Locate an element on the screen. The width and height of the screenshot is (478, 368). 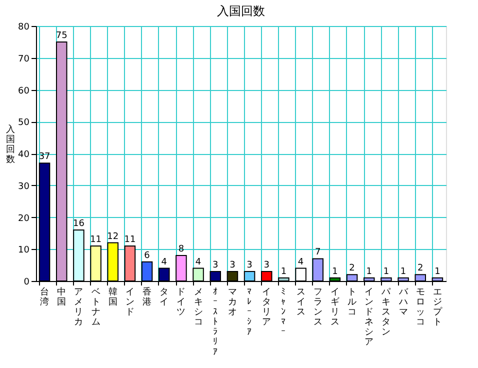
x-tick-label: トルコ is located at coordinates (352, 303).